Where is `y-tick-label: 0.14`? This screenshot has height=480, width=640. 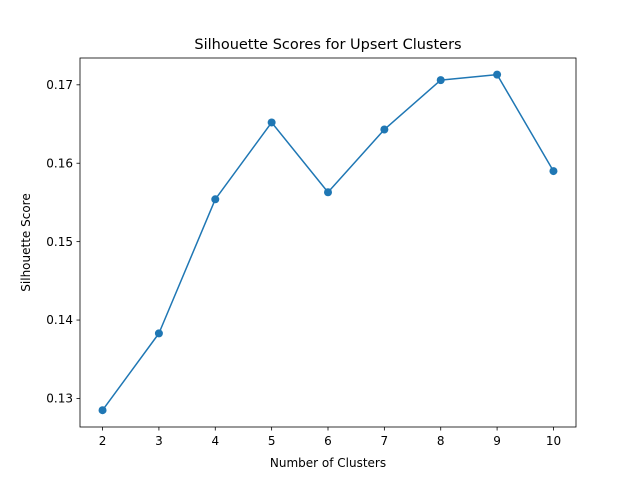
y-tick-label: 0.14 is located at coordinates (59, 320).